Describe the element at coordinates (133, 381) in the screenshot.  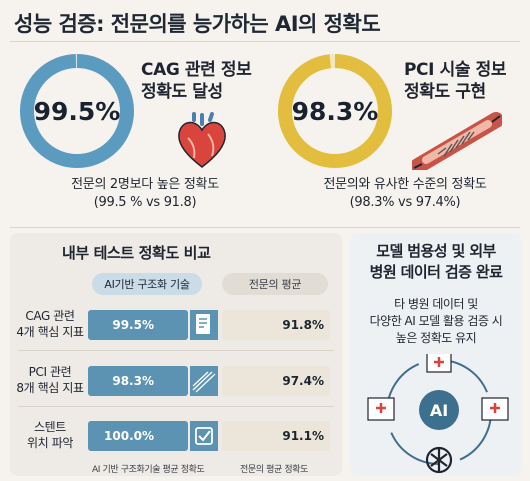
I see `ai-value-pci: 98.3%` at that location.